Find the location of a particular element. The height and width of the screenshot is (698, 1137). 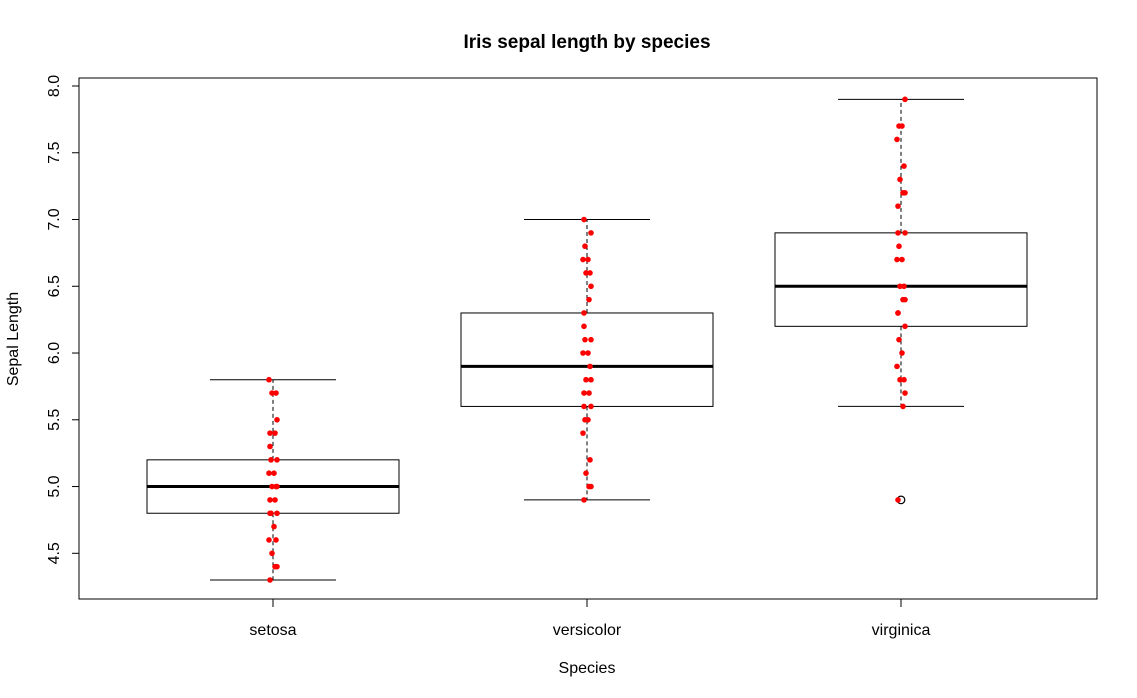

y-tick-label: 7.5 is located at coordinates (54, 153).